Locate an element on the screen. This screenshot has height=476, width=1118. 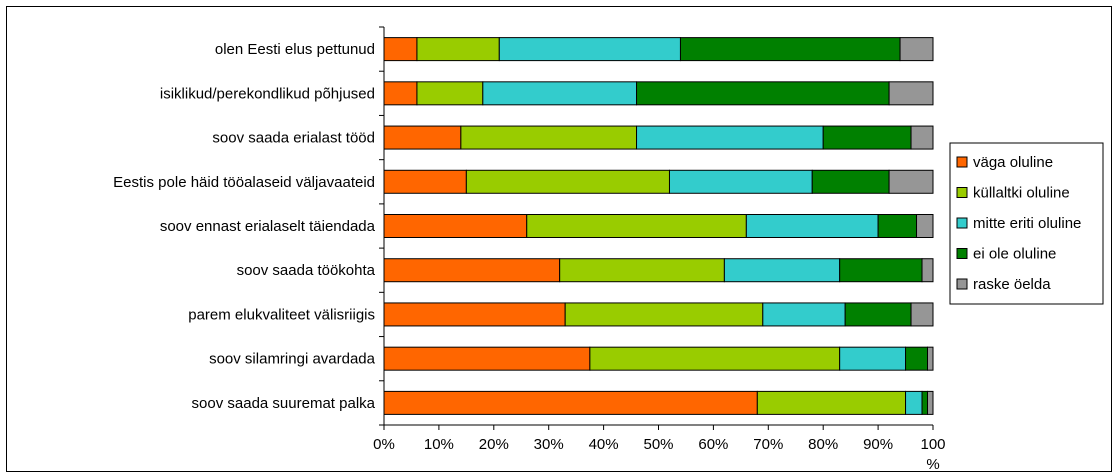
x-tick-label: 30% is located at coordinates (549, 444).